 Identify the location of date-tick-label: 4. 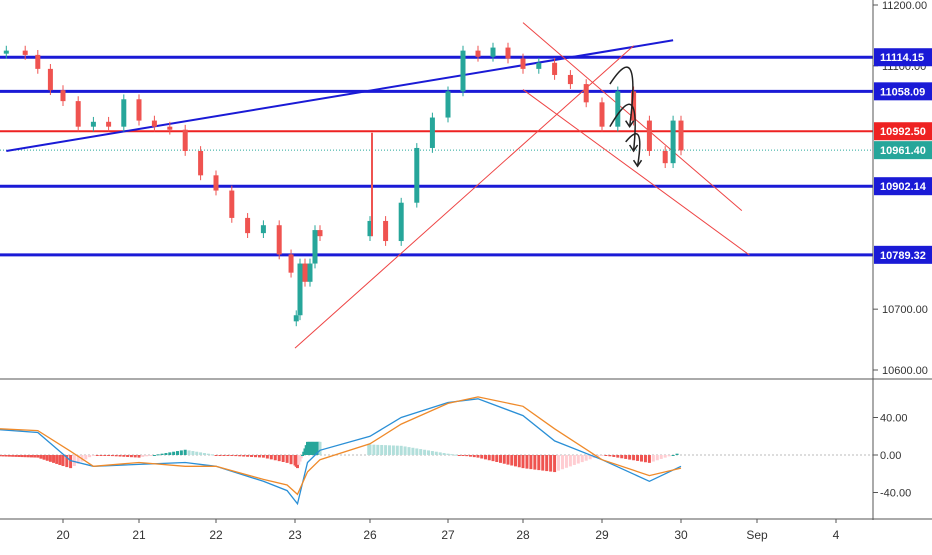
(836, 535).